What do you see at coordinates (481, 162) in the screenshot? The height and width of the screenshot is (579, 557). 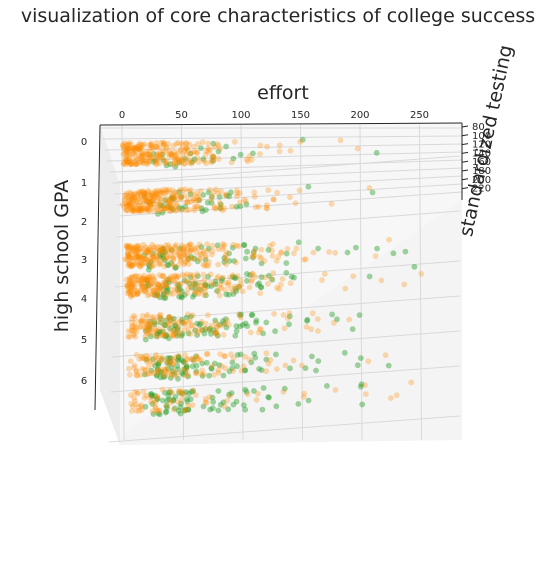 I see `z-tick-label: 160` at bounding box center [481, 162].